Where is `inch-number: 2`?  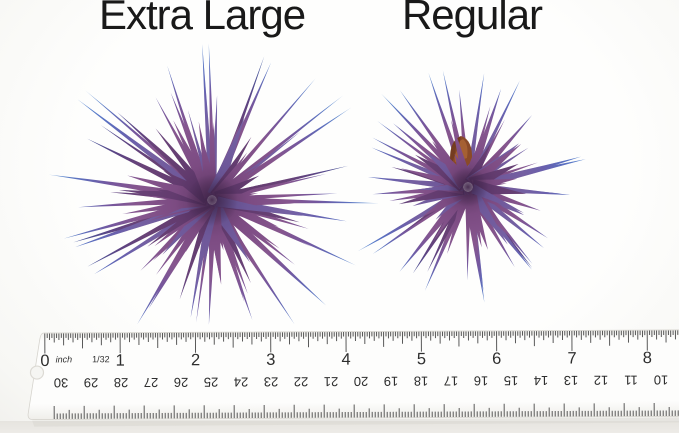
inch-number: 2 is located at coordinates (195, 360).